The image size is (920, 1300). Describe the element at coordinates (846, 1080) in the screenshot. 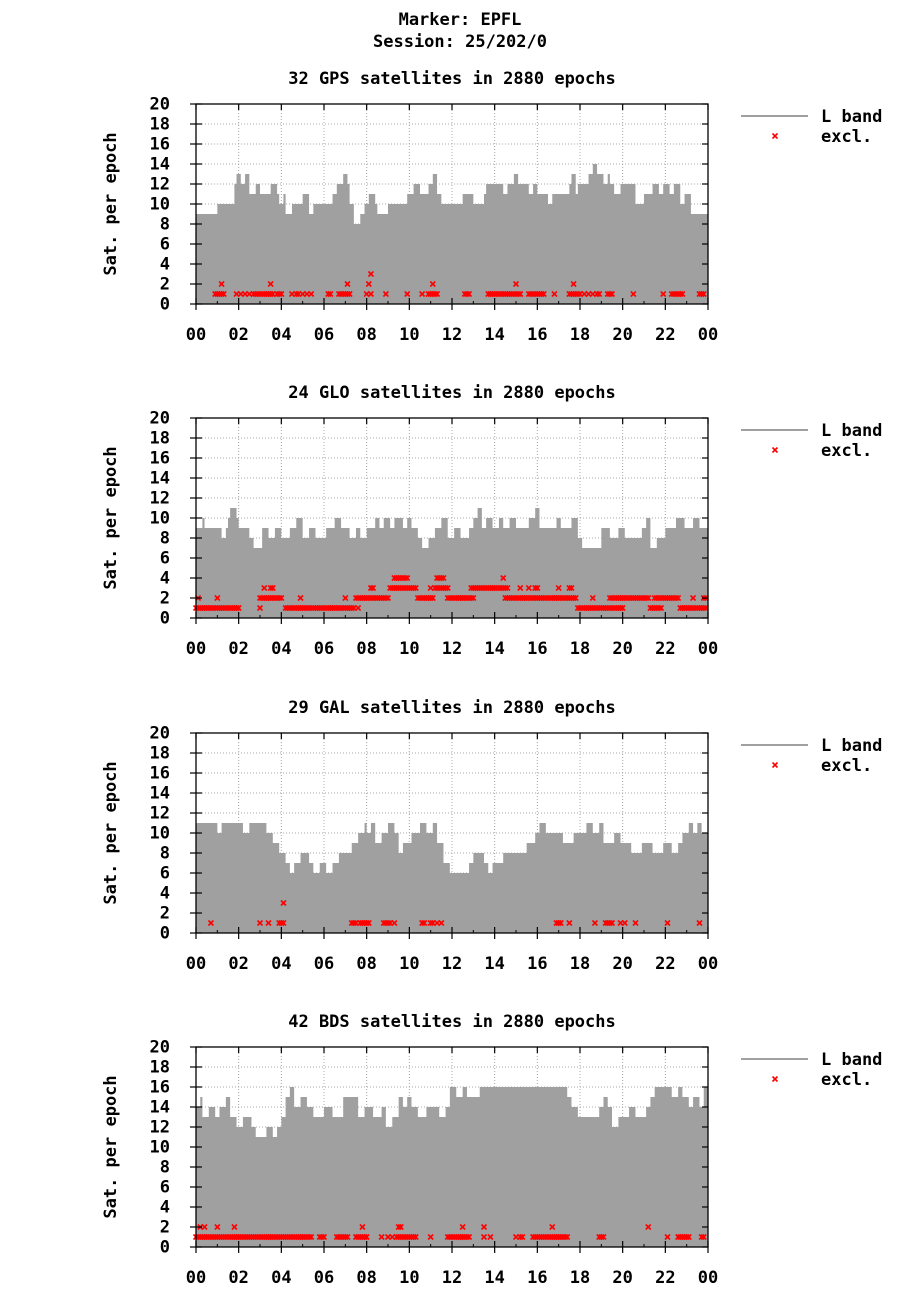

I see `legend-label-excl: excl.` at that location.